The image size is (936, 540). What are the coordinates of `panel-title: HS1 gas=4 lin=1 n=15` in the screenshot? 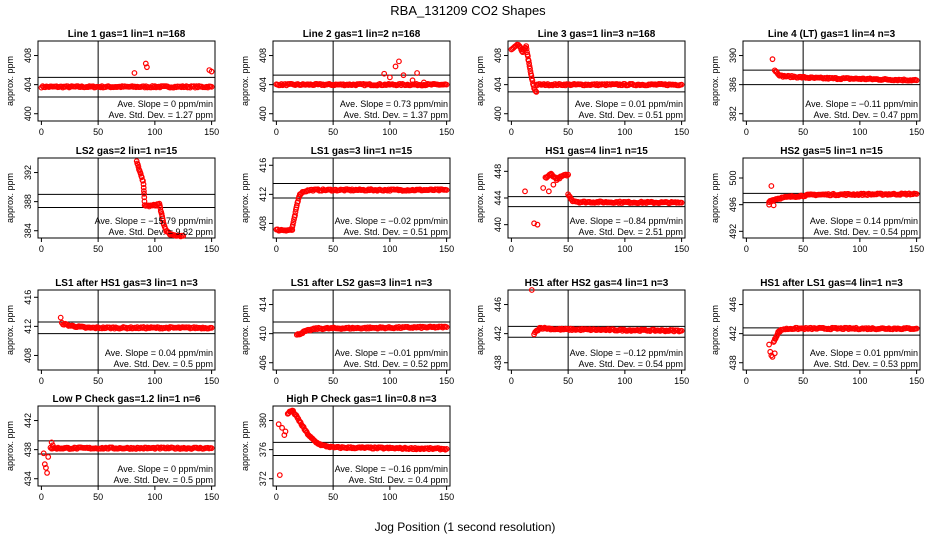 It's located at (596, 151).